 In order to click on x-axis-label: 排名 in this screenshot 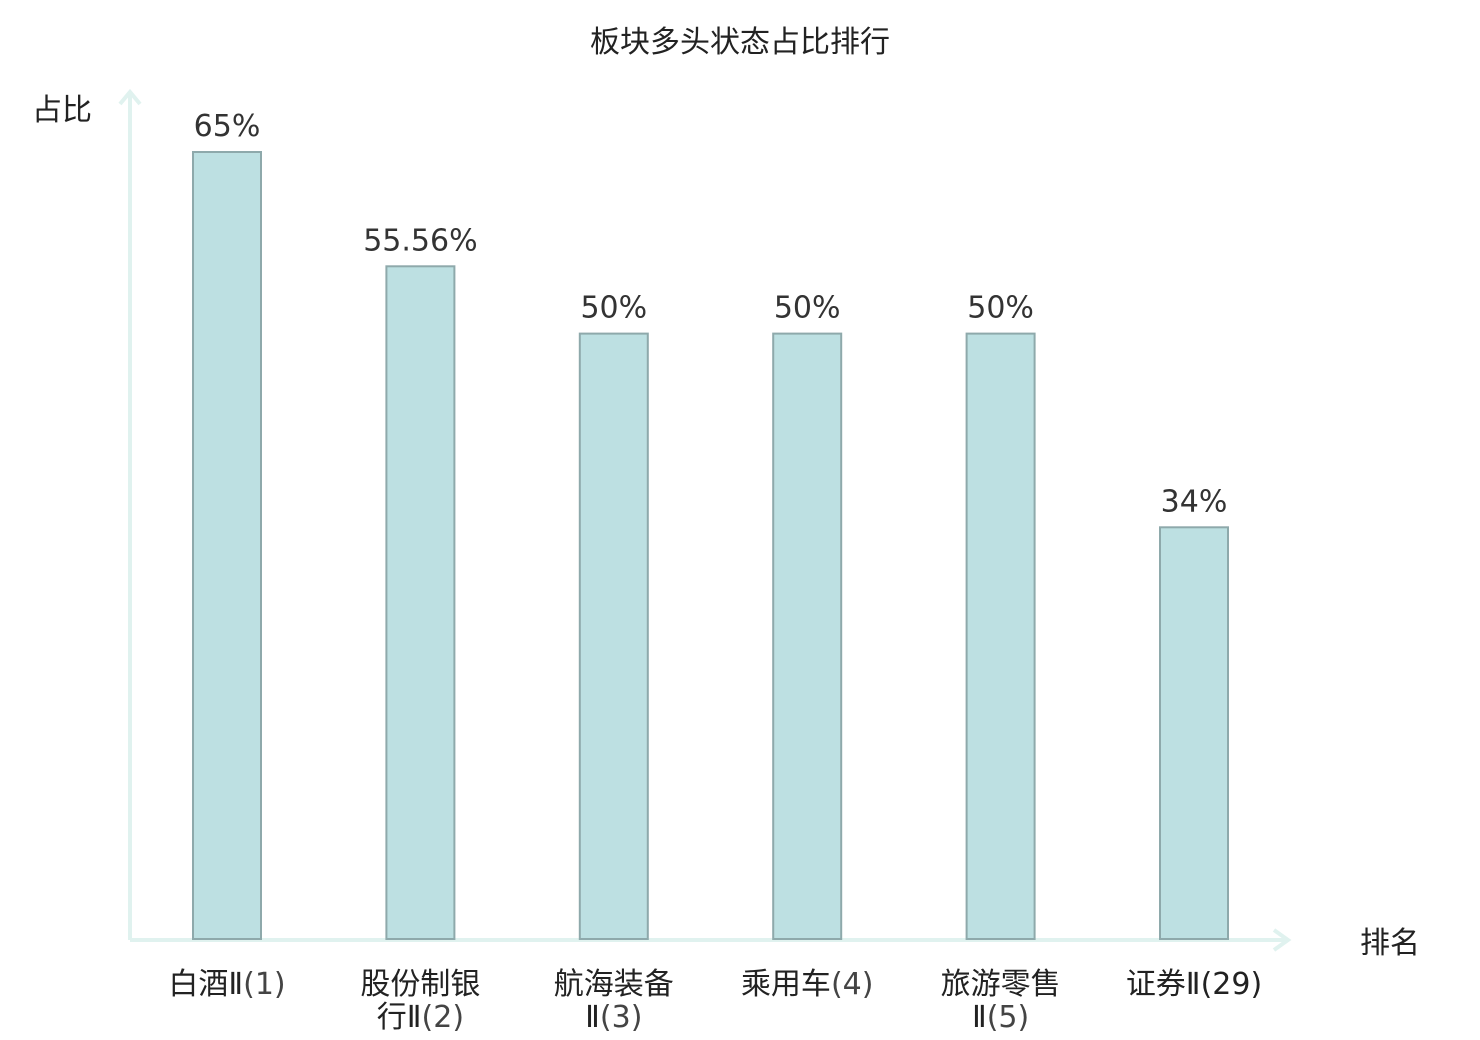, I will do `click(1390, 943)`.